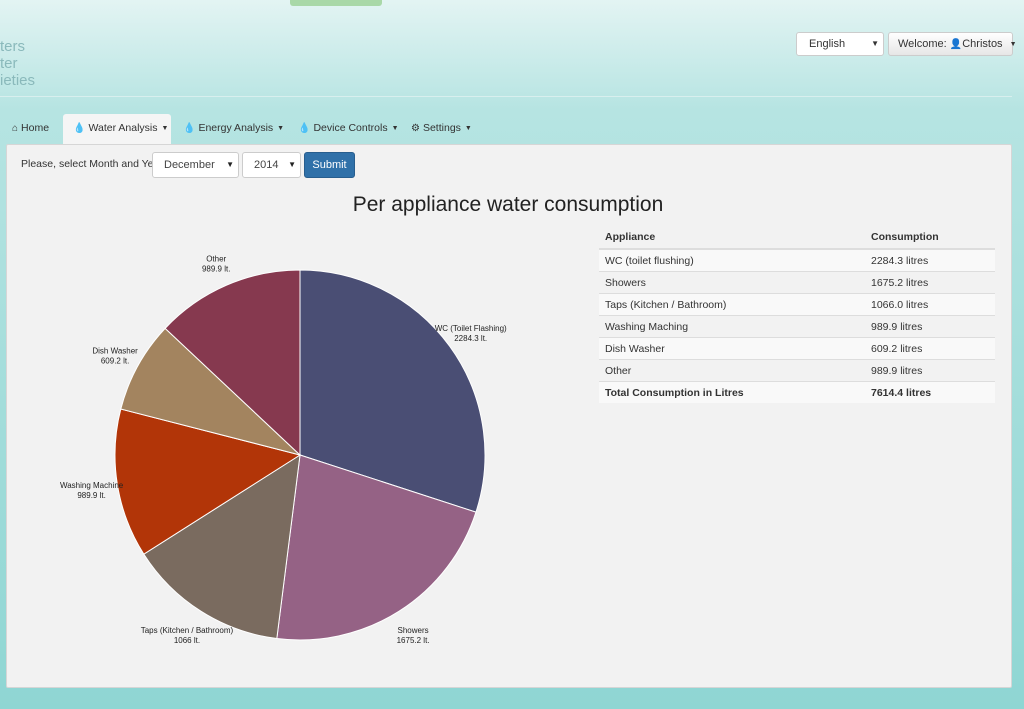 The image size is (1024, 709). I want to click on table-row: Other 989.9 litres, so click(797, 370).